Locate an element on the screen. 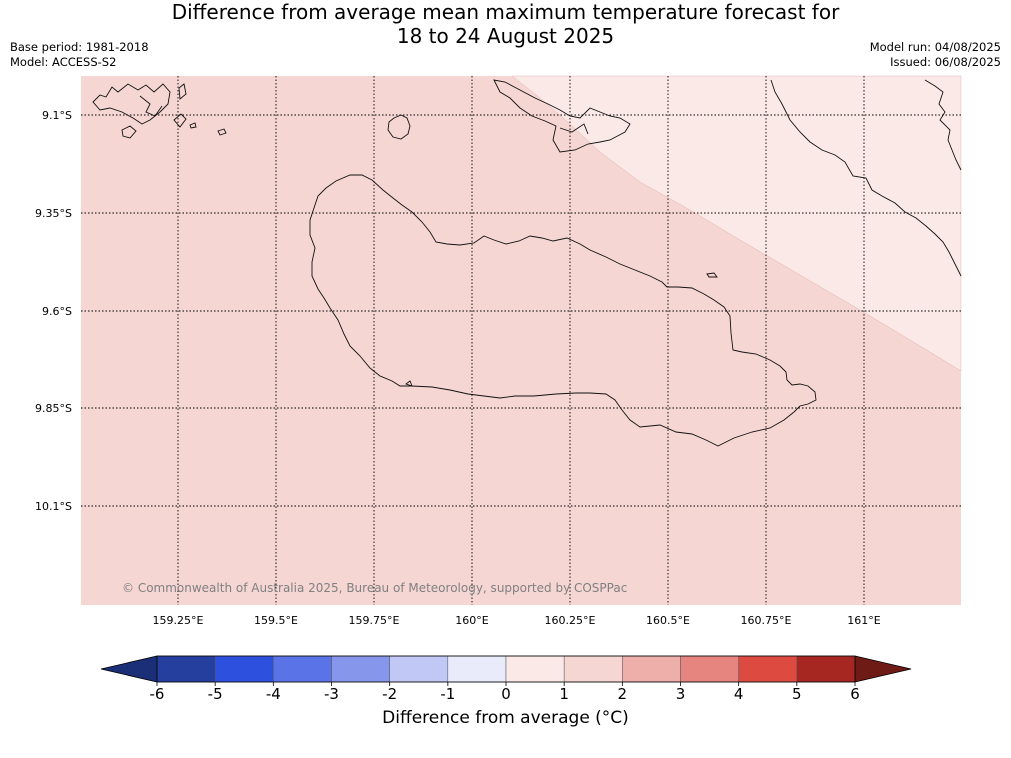 The width and height of the screenshot is (1011, 758). lon-label: 159.5°E is located at coordinates (276, 620).